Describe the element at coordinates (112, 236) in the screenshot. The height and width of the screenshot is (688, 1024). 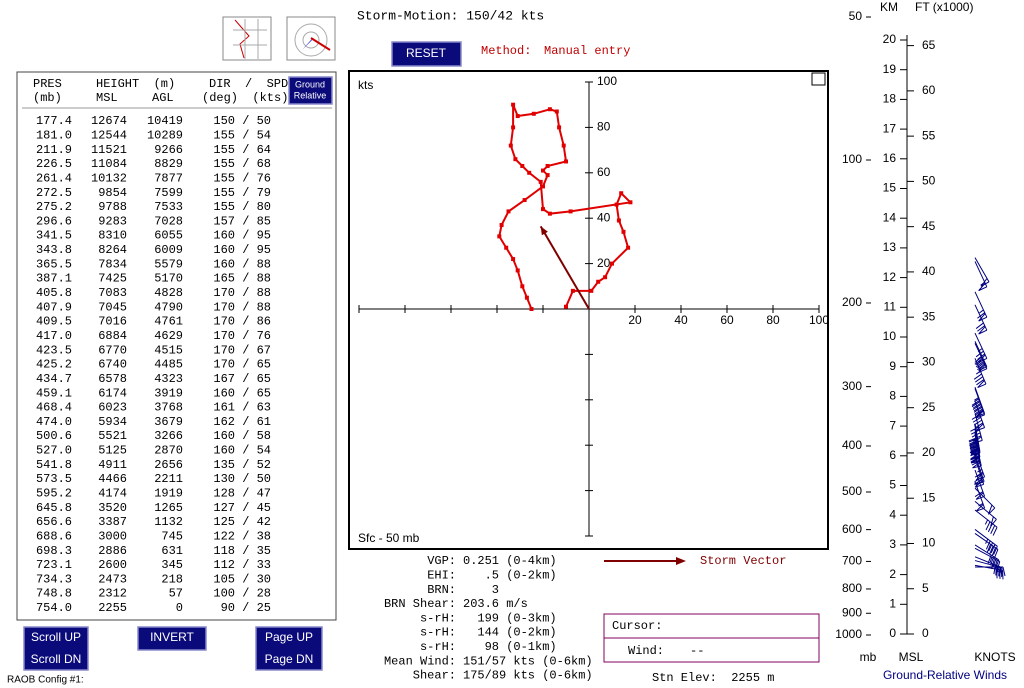
I see `table-cell: 8310` at that location.